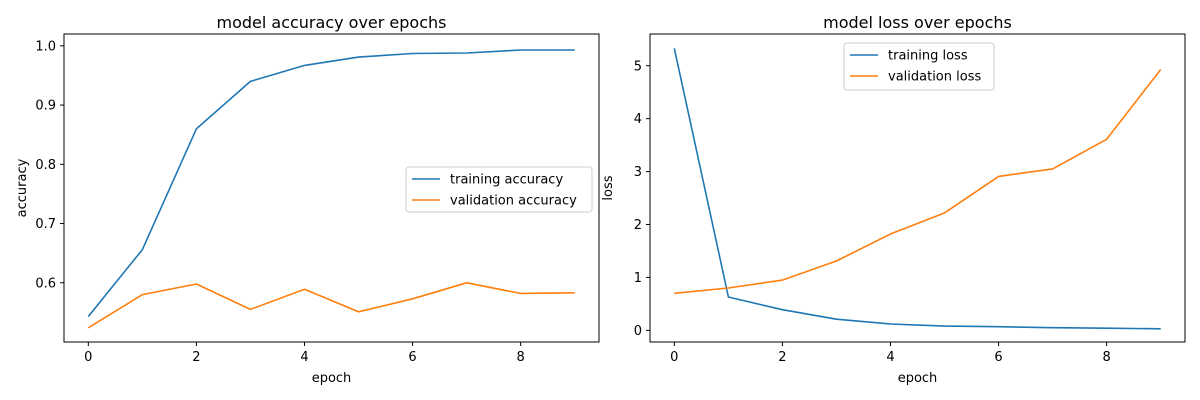 The height and width of the screenshot is (400, 1200). What do you see at coordinates (45, 224) in the screenshot?
I see `y-tick-label: 0.7` at bounding box center [45, 224].